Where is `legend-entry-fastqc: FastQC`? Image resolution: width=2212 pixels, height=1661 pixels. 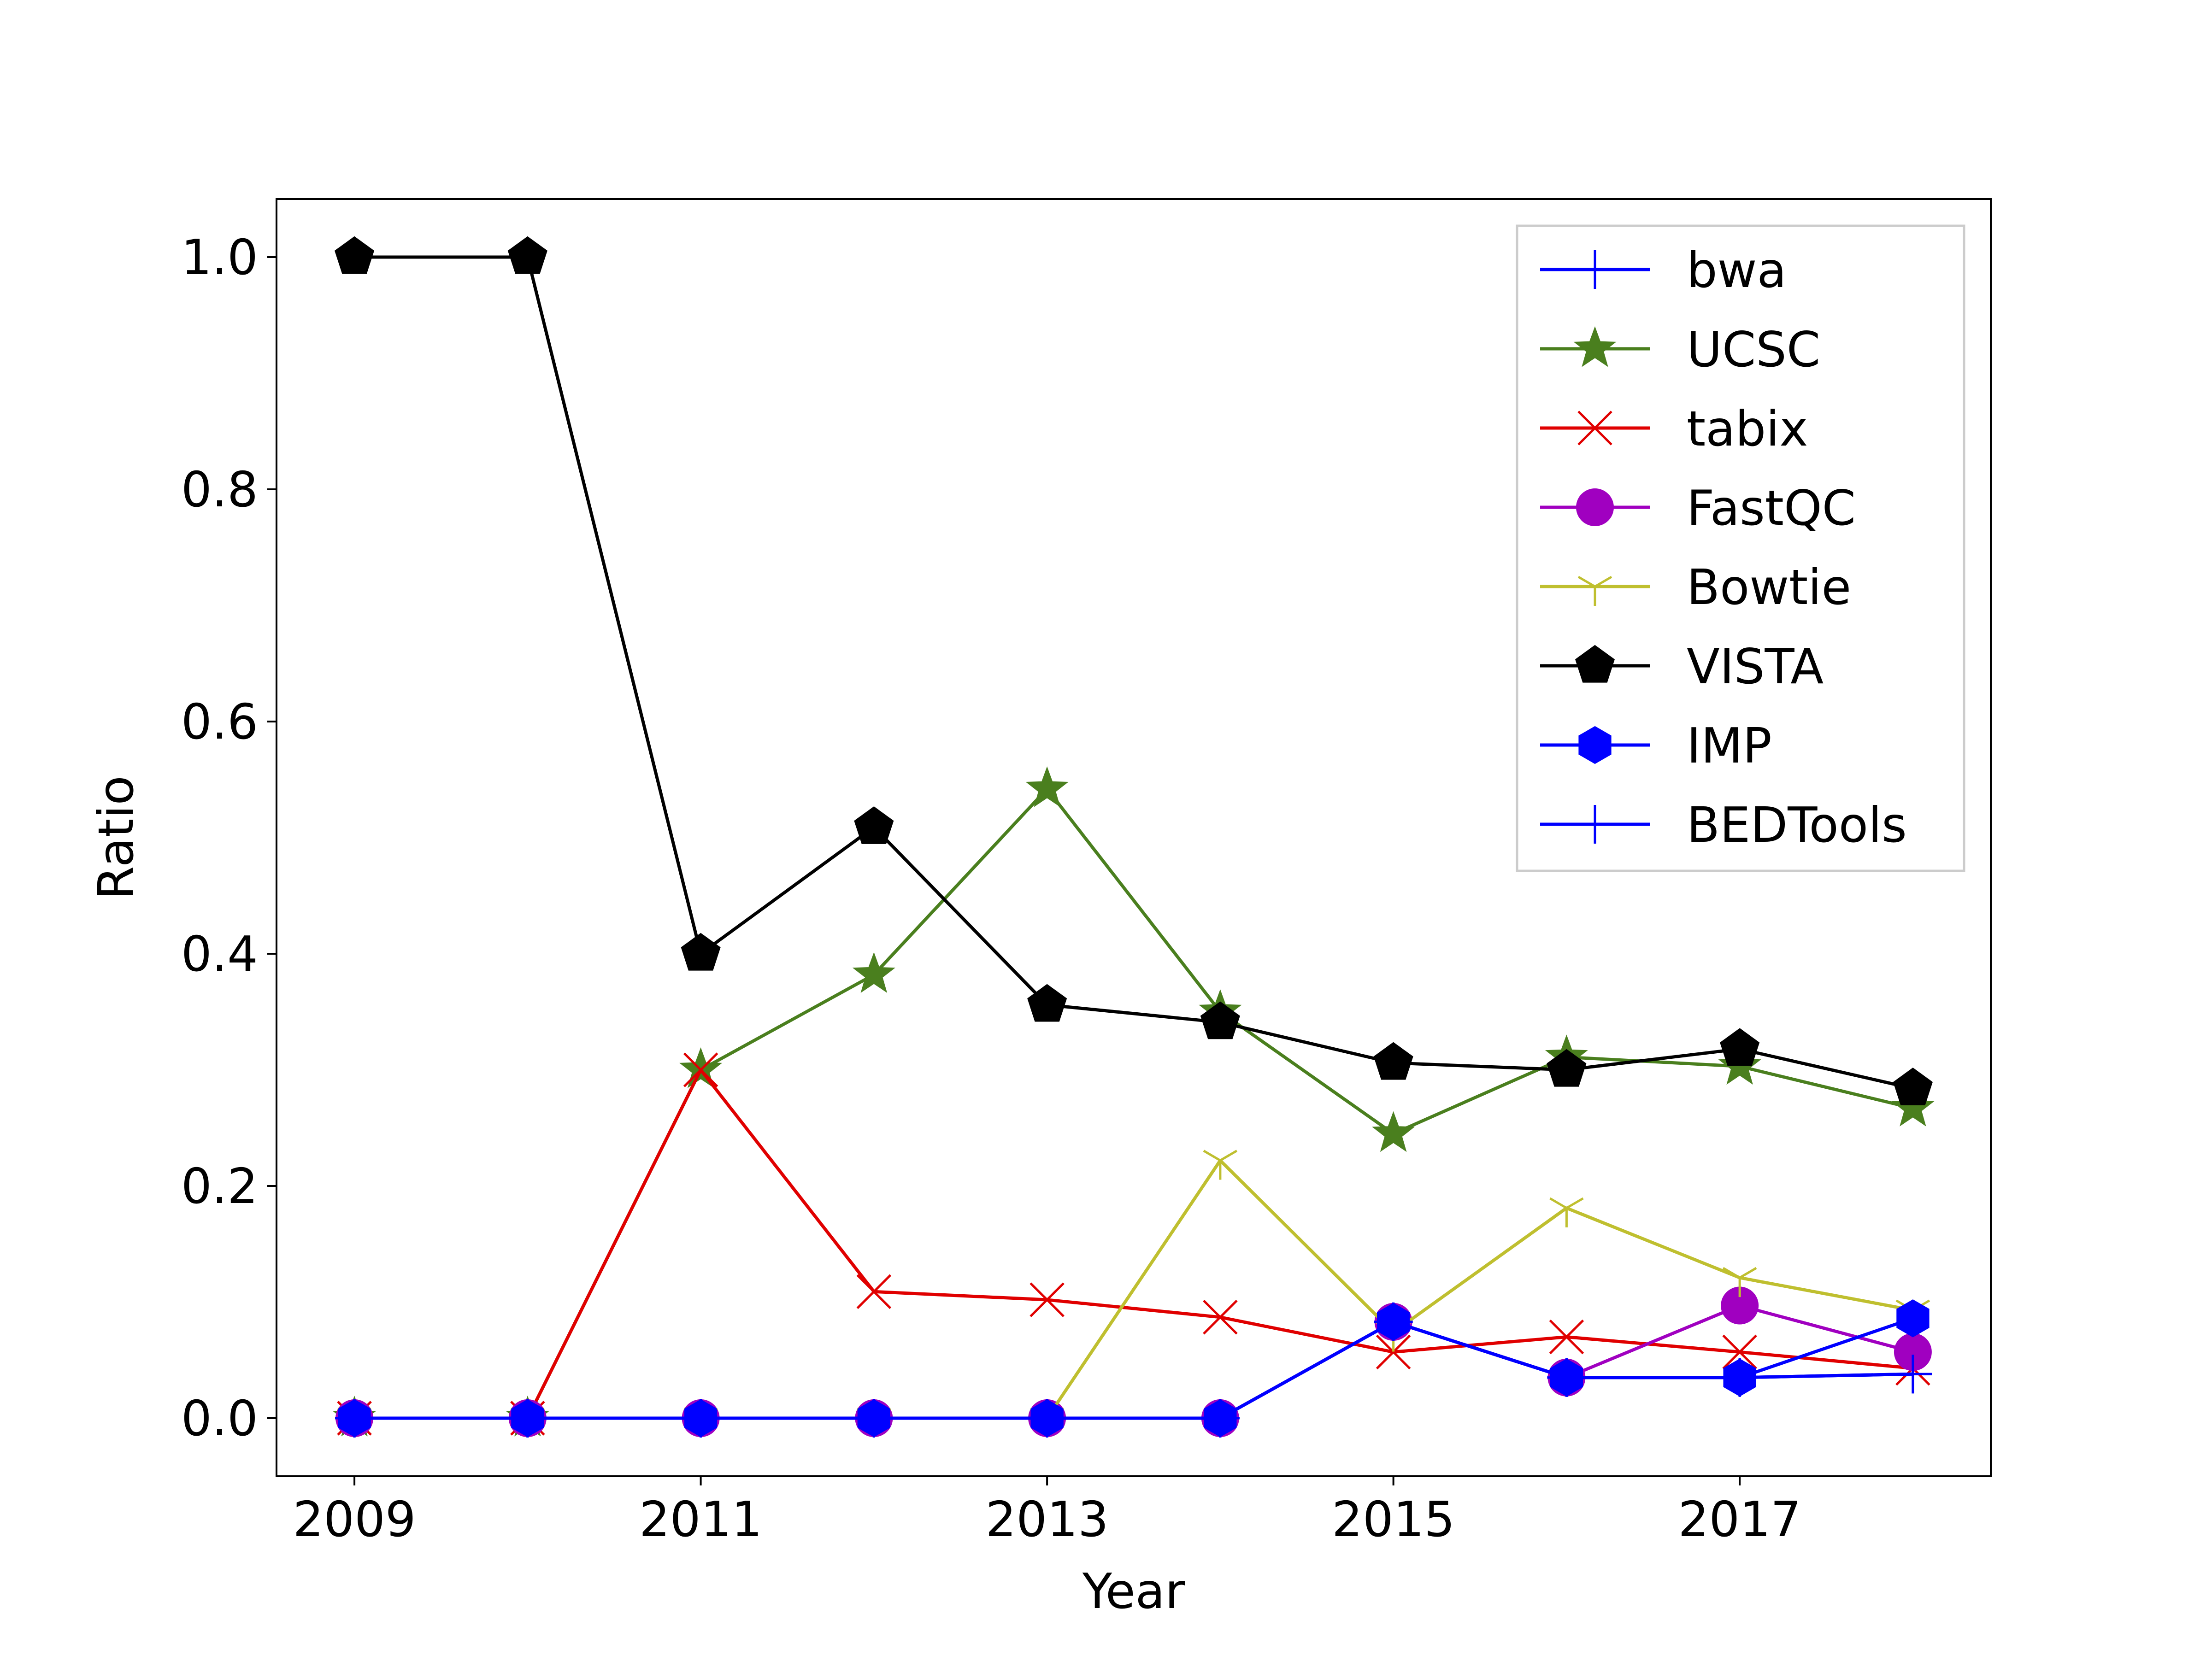 legend-entry-fastqc: FastQC is located at coordinates (1698, 508).